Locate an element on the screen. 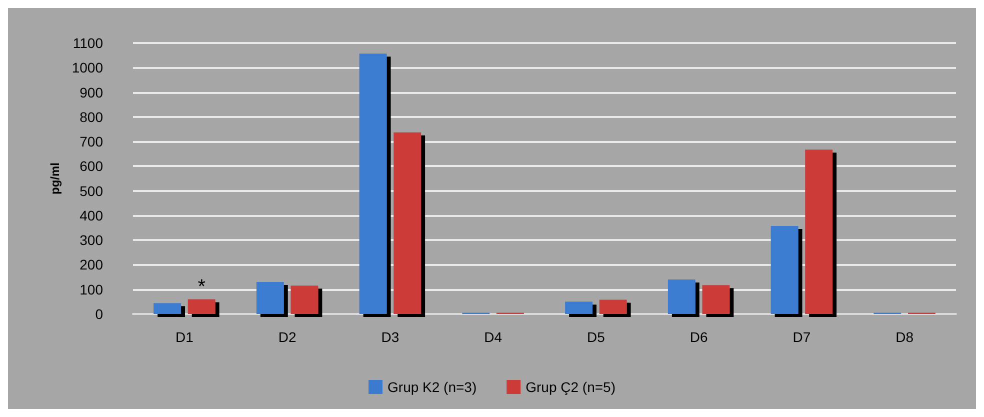  y-tick-label: 800 is located at coordinates (92, 116).